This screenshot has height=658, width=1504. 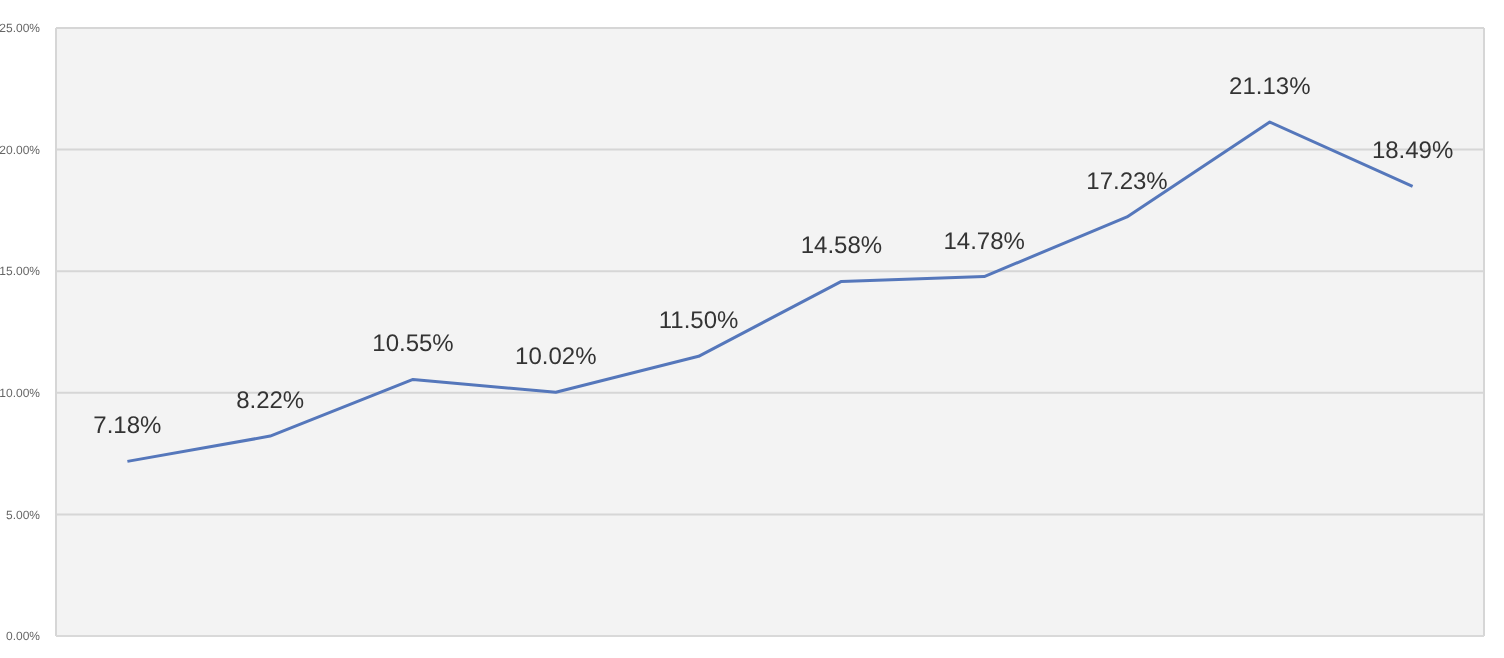 What do you see at coordinates (556, 356) in the screenshot?
I see `data-label: 10.02%` at bounding box center [556, 356].